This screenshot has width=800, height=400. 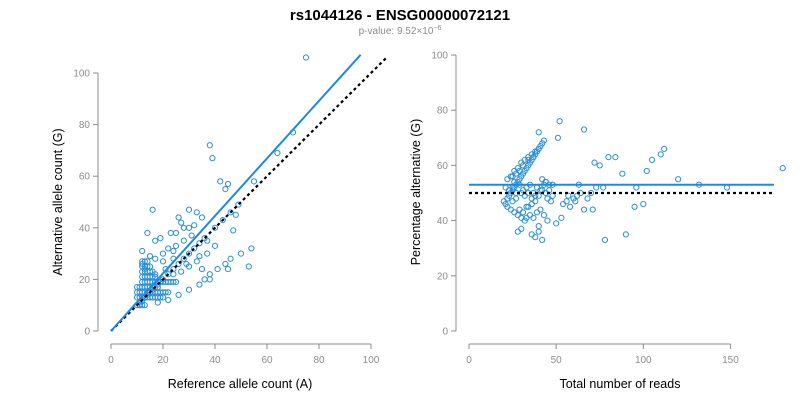 What do you see at coordinates (85, 228) in the screenshot?
I see `y-tick-label: 40` at bounding box center [85, 228].